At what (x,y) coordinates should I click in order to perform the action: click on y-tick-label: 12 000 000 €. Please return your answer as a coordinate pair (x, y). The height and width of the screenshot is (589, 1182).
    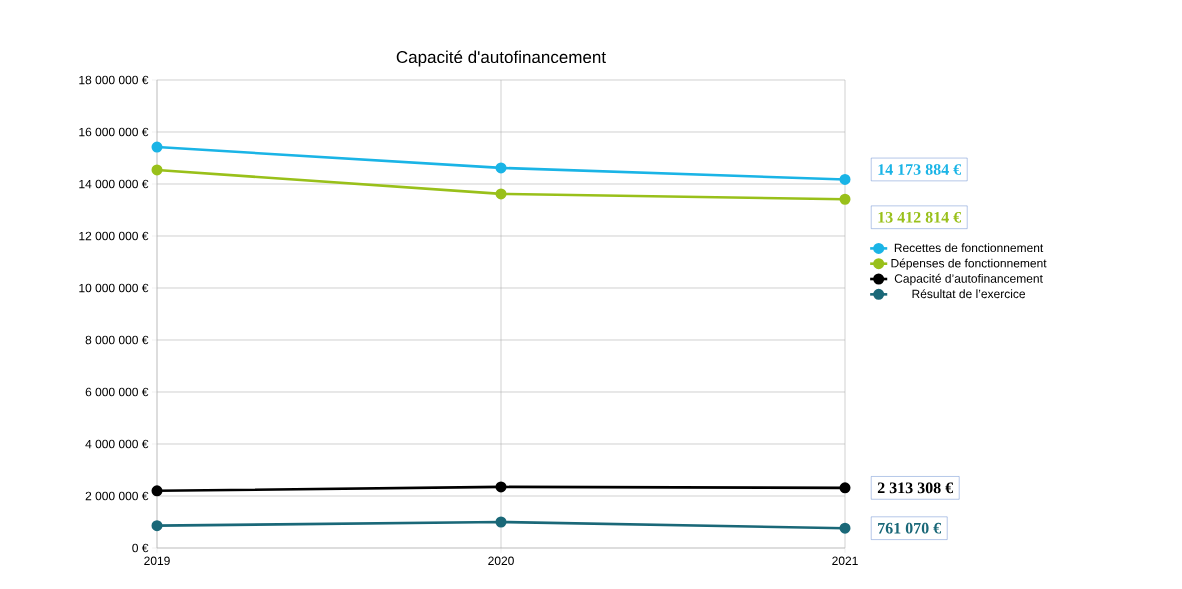
    Looking at the image, I should click on (114, 236).